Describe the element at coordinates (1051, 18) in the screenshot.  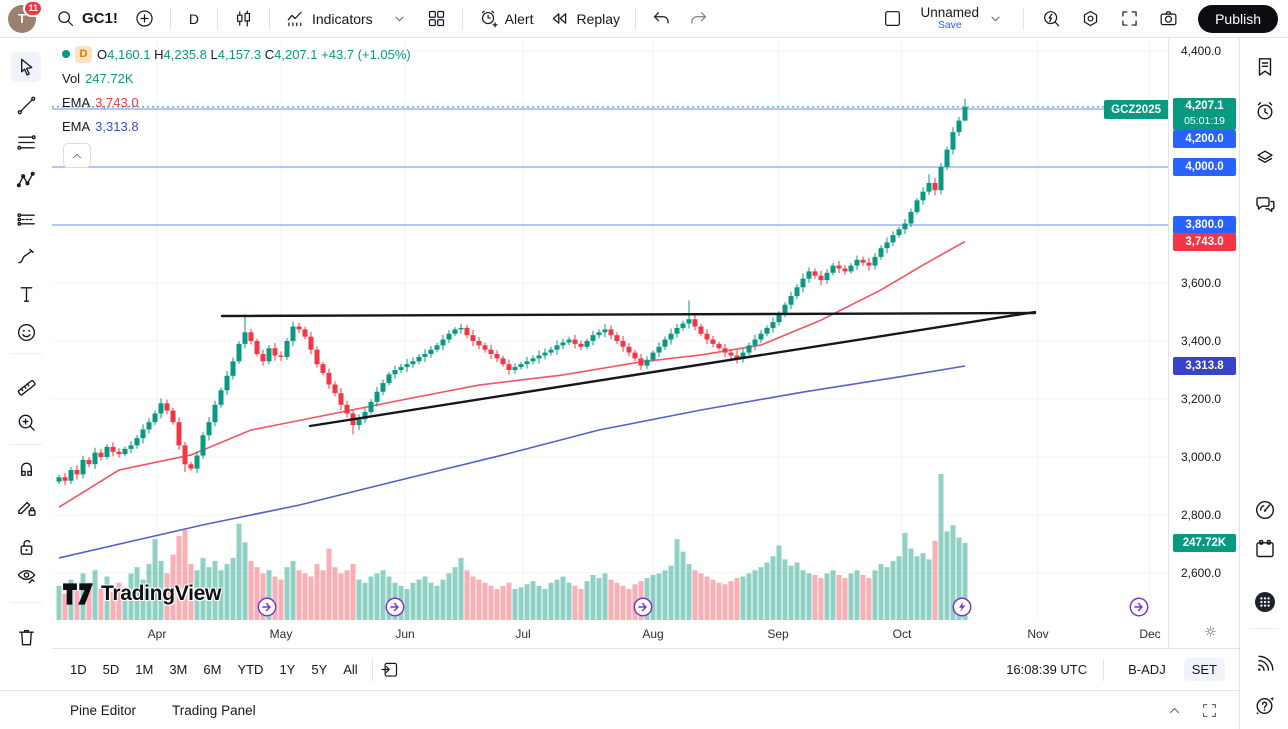
I see `quick-search-icon` at that location.